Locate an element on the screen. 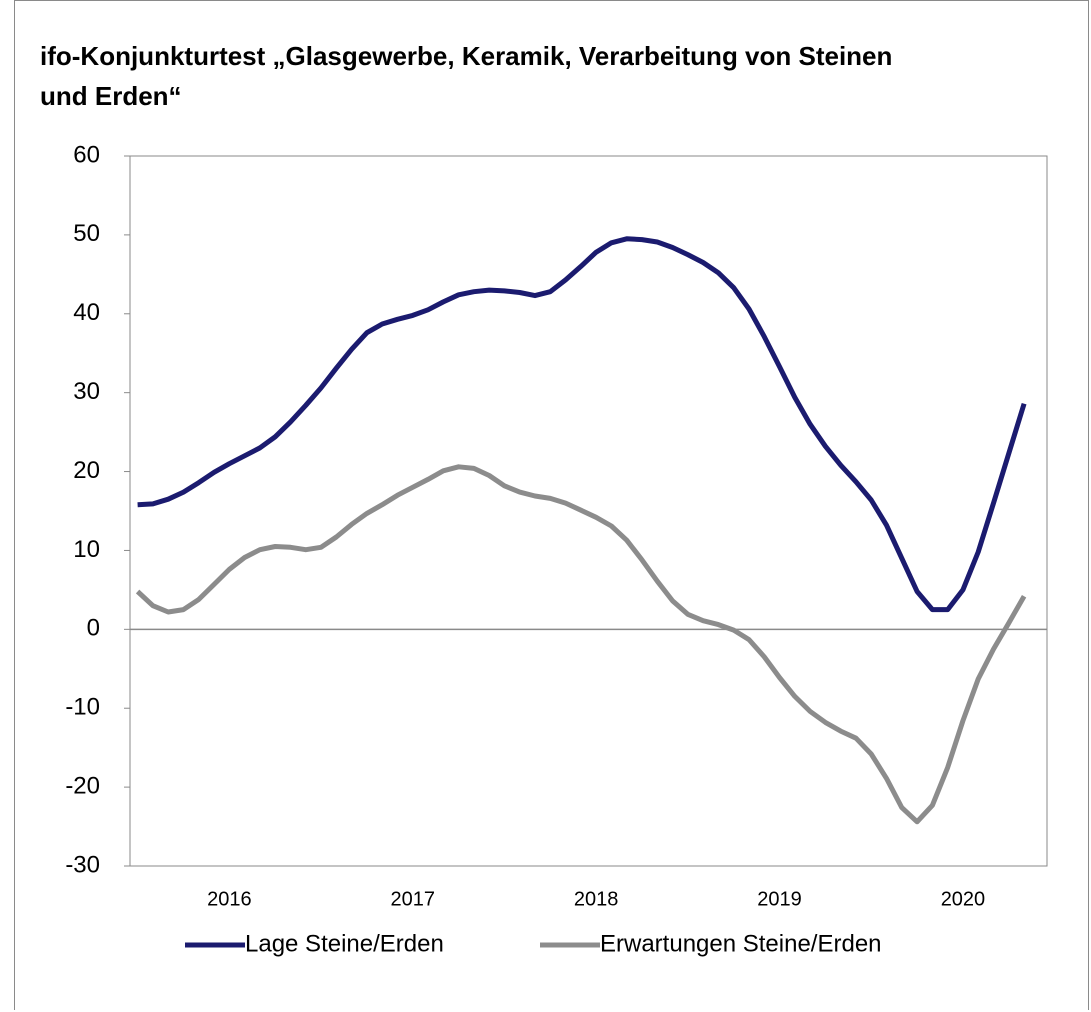  y-tick-label: 30 is located at coordinates (86, 391).